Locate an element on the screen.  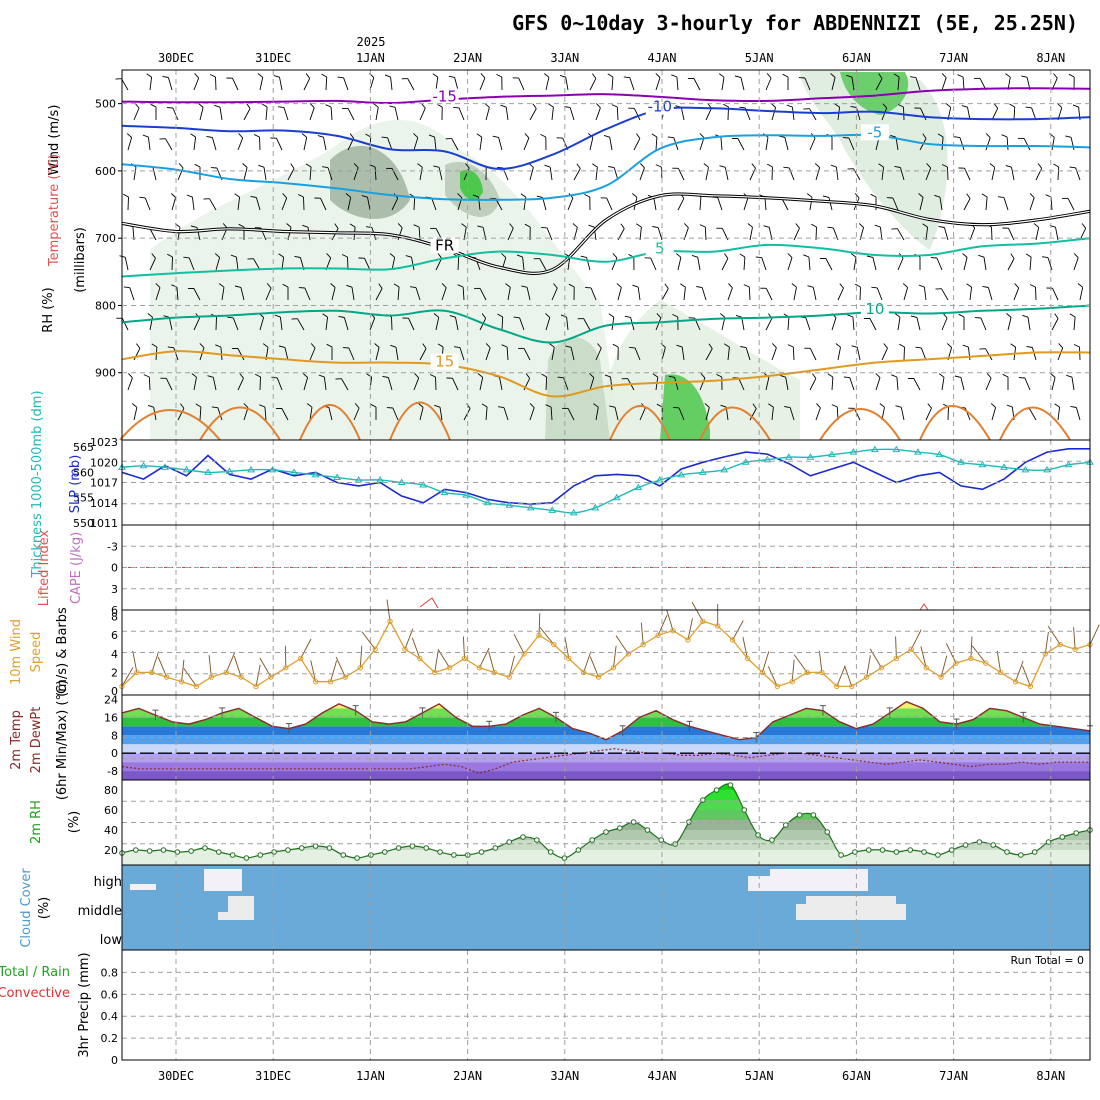
rh-tick: 80 is located at coordinates (111, 790).